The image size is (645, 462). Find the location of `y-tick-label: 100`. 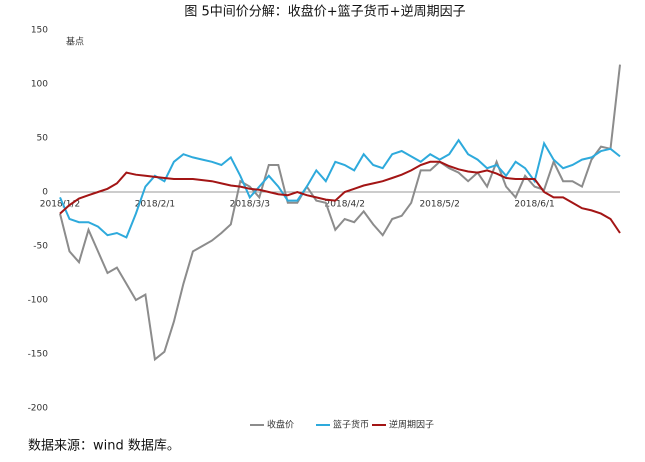

y-tick-label: 100 is located at coordinates (39, 85).